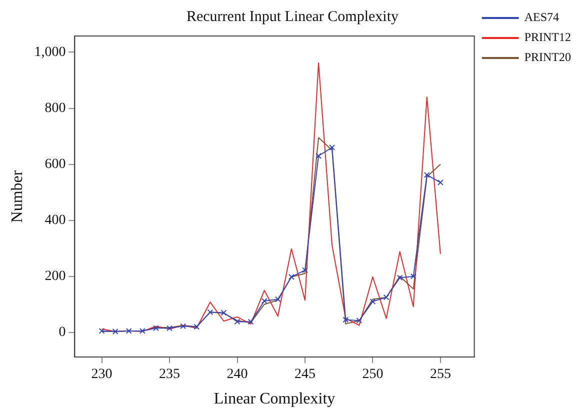  Describe the element at coordinates (55, 220) in the screenshot. I see `y-tick-label: 400` at that location.